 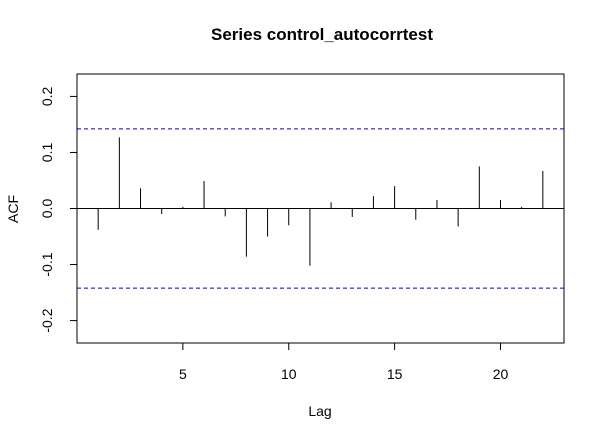 What do you see at coordinates (47, 153) in the screenshot?
I see `y-tick-label: 0.1` at bounding box center [47, 153].